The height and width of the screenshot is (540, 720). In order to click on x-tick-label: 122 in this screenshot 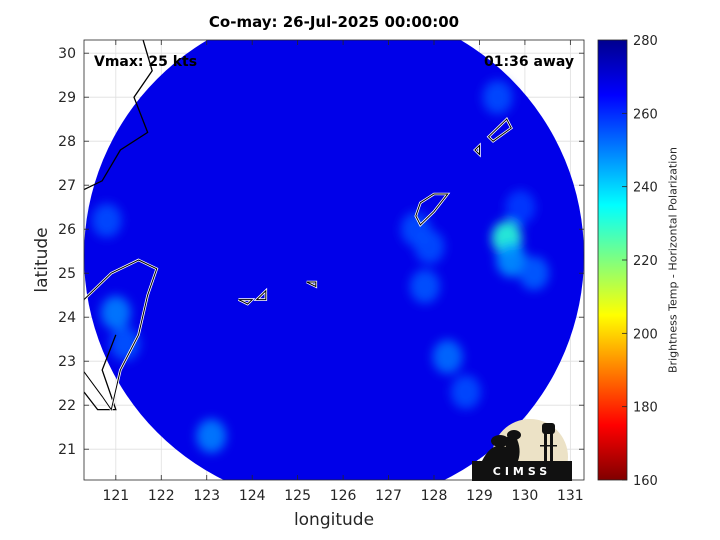, I will do `click(161, 496)`.